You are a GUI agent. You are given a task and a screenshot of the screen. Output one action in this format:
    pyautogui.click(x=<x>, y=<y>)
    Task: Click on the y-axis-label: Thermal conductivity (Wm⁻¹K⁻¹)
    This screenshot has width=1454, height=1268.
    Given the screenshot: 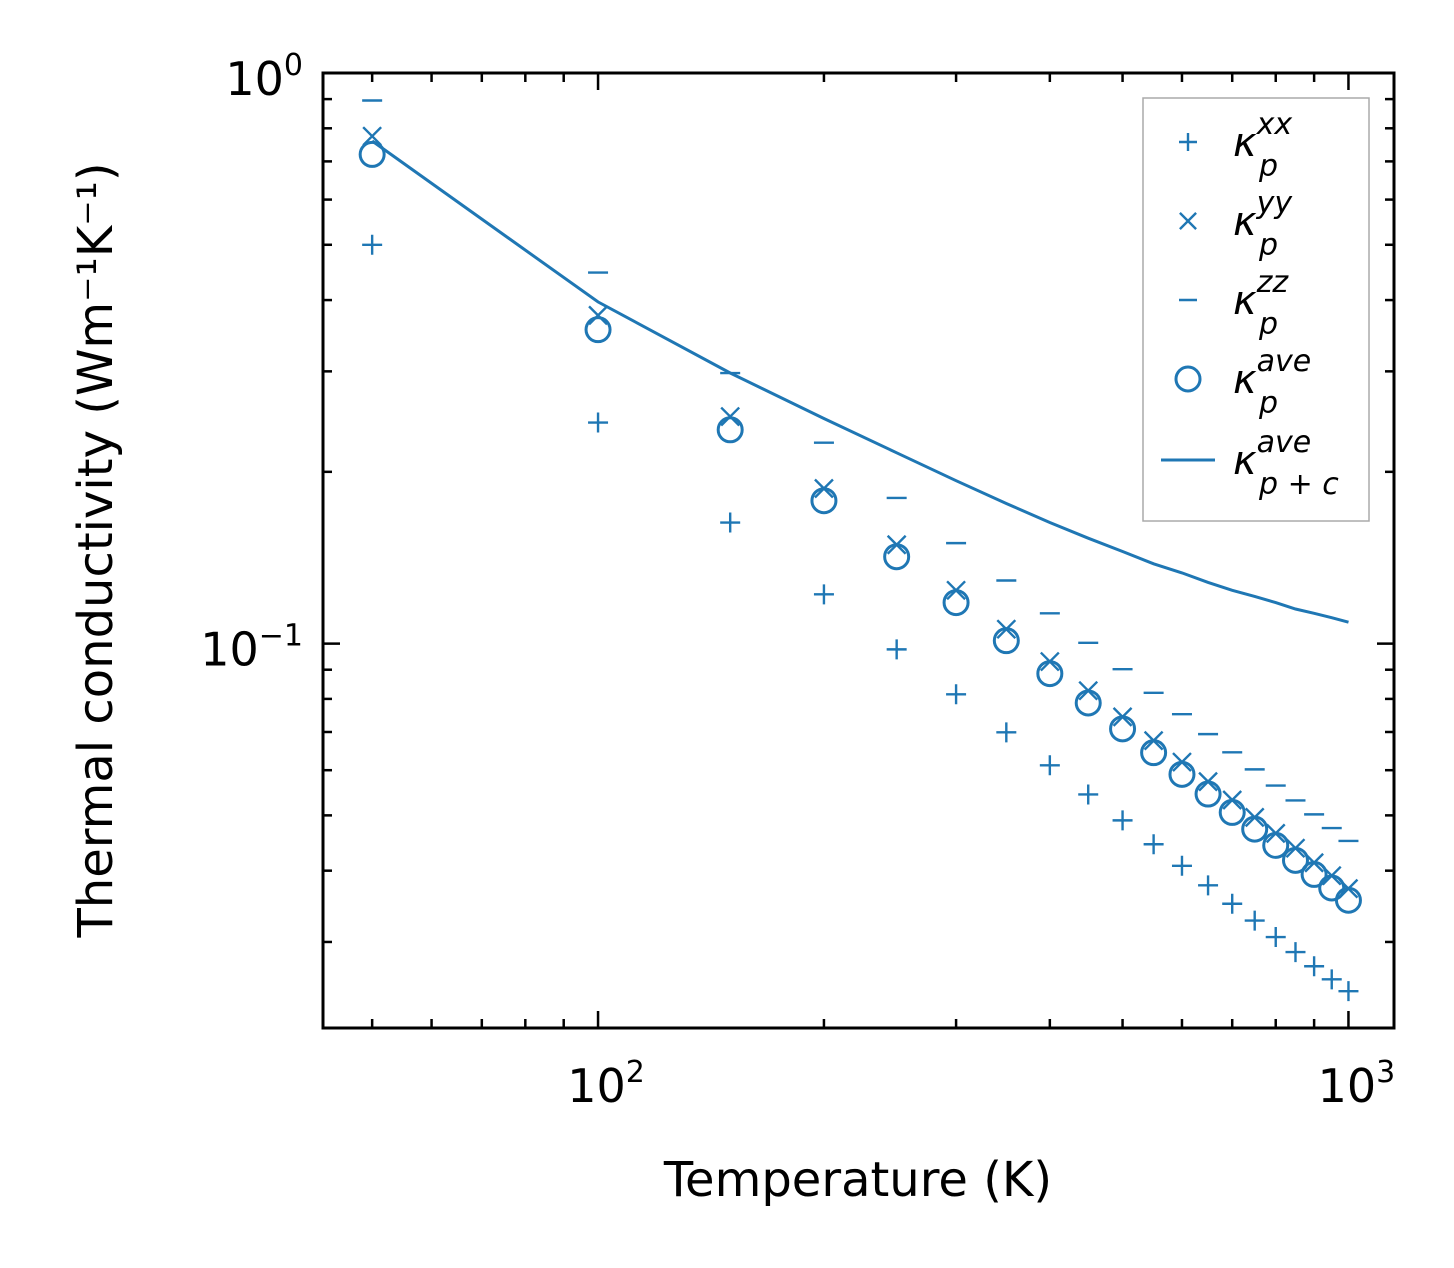 What is the action you would take?
    pyautogui.click(x=96, y=550)
    